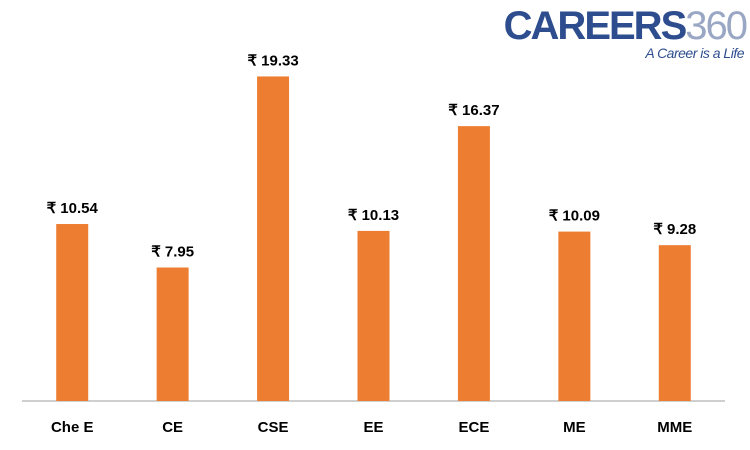 The height and width of the screenshot is (450, 750). Describe the element at coordinates (73, 208) in the screenshot. I see `data-label: ₹ 10.54` at that location.